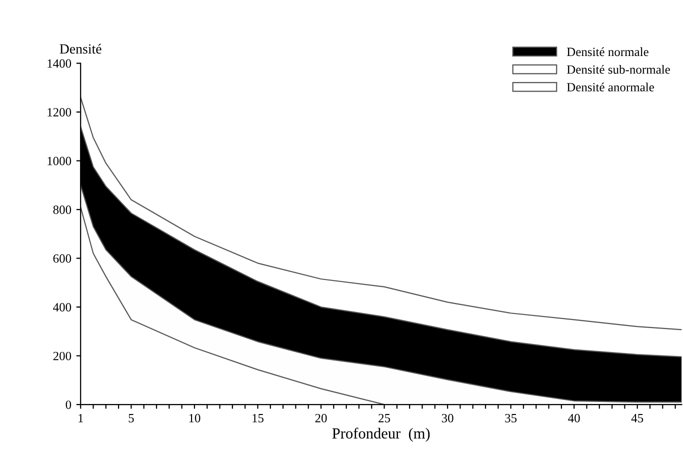 The width and height of the screenshot is (683, 452). Describe the element at coordinates (381, 435) in the screenshot. I see `x-axis-title: Profondeur (m)` at that location.